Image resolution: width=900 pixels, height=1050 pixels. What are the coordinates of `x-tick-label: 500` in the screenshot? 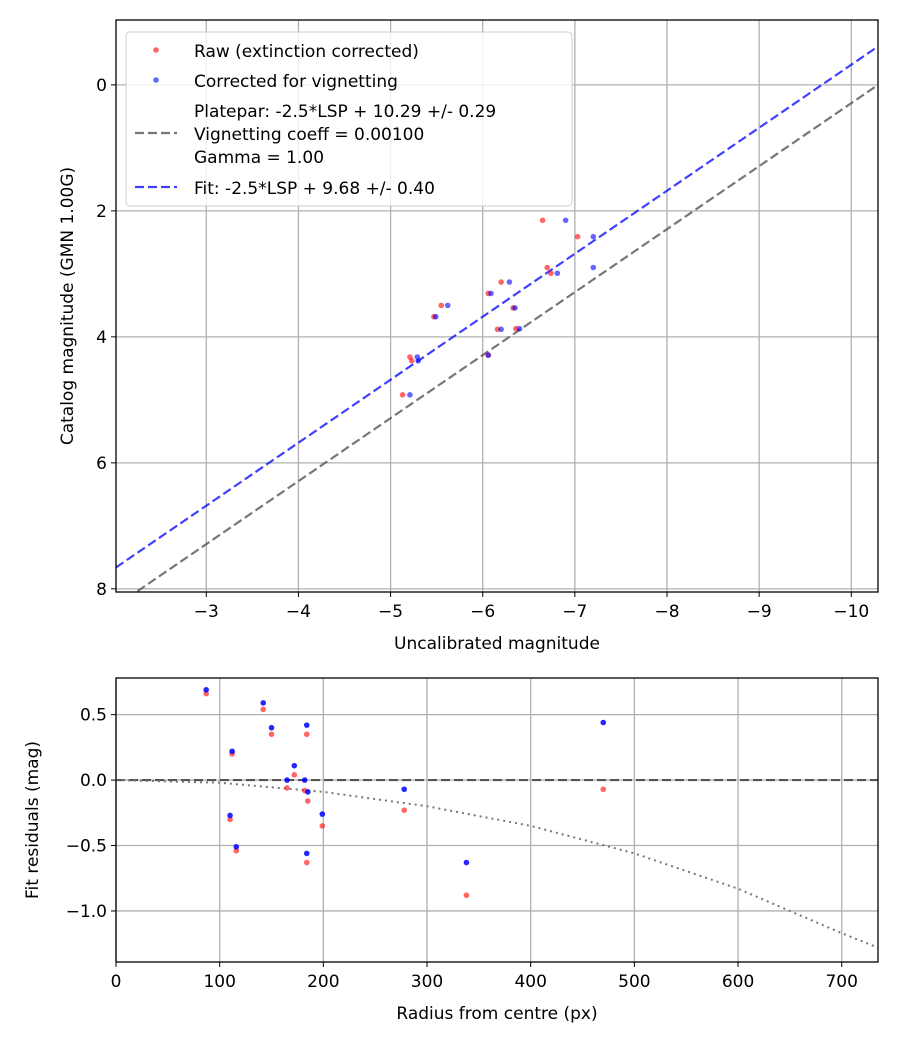 It's located at (634, 982).